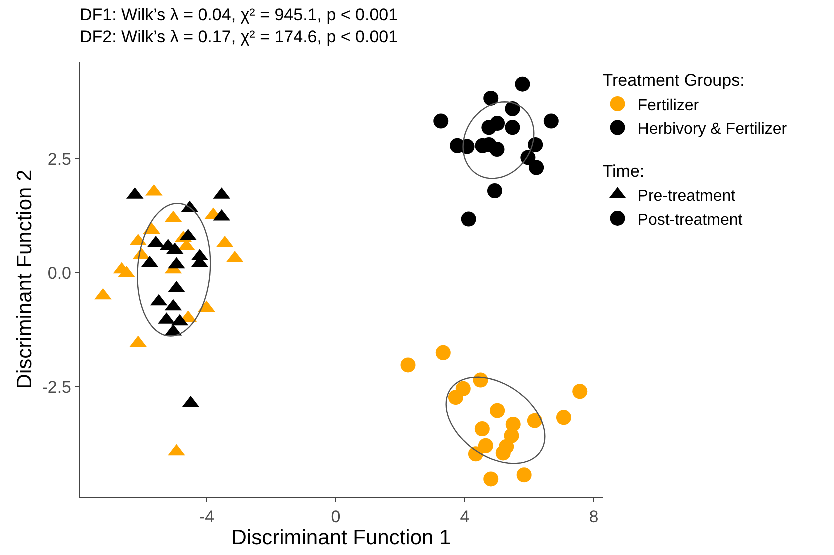  Describe the element at coordinates (239, 37) in the screenshot. I see `chart-subtitle: DF2: Wilk’s λ = 0.17, χ² = 174.6, p < 0.001` at that location.